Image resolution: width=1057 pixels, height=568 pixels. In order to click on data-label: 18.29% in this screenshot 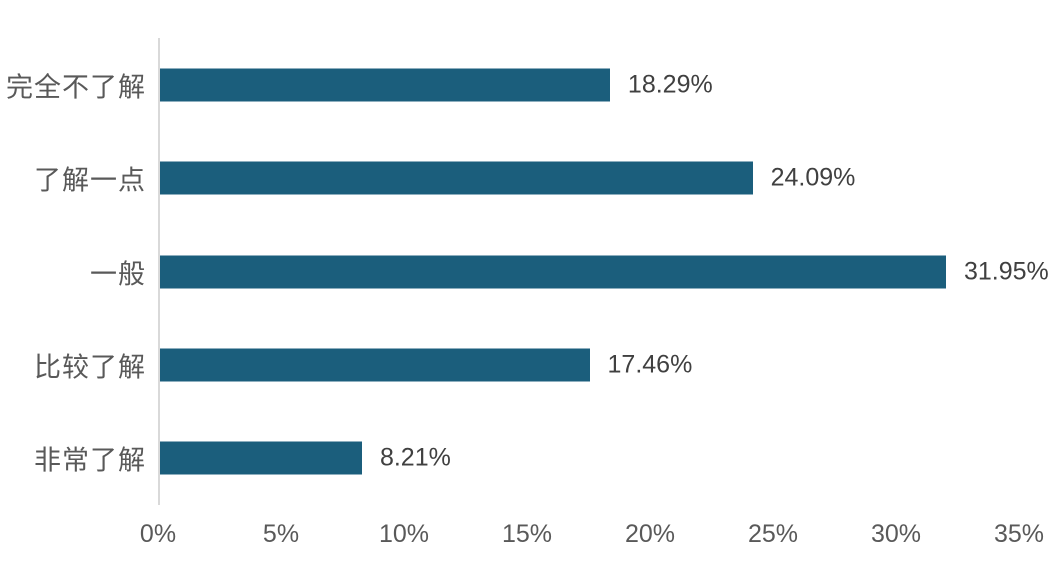, I will do `click(670, 84)`.